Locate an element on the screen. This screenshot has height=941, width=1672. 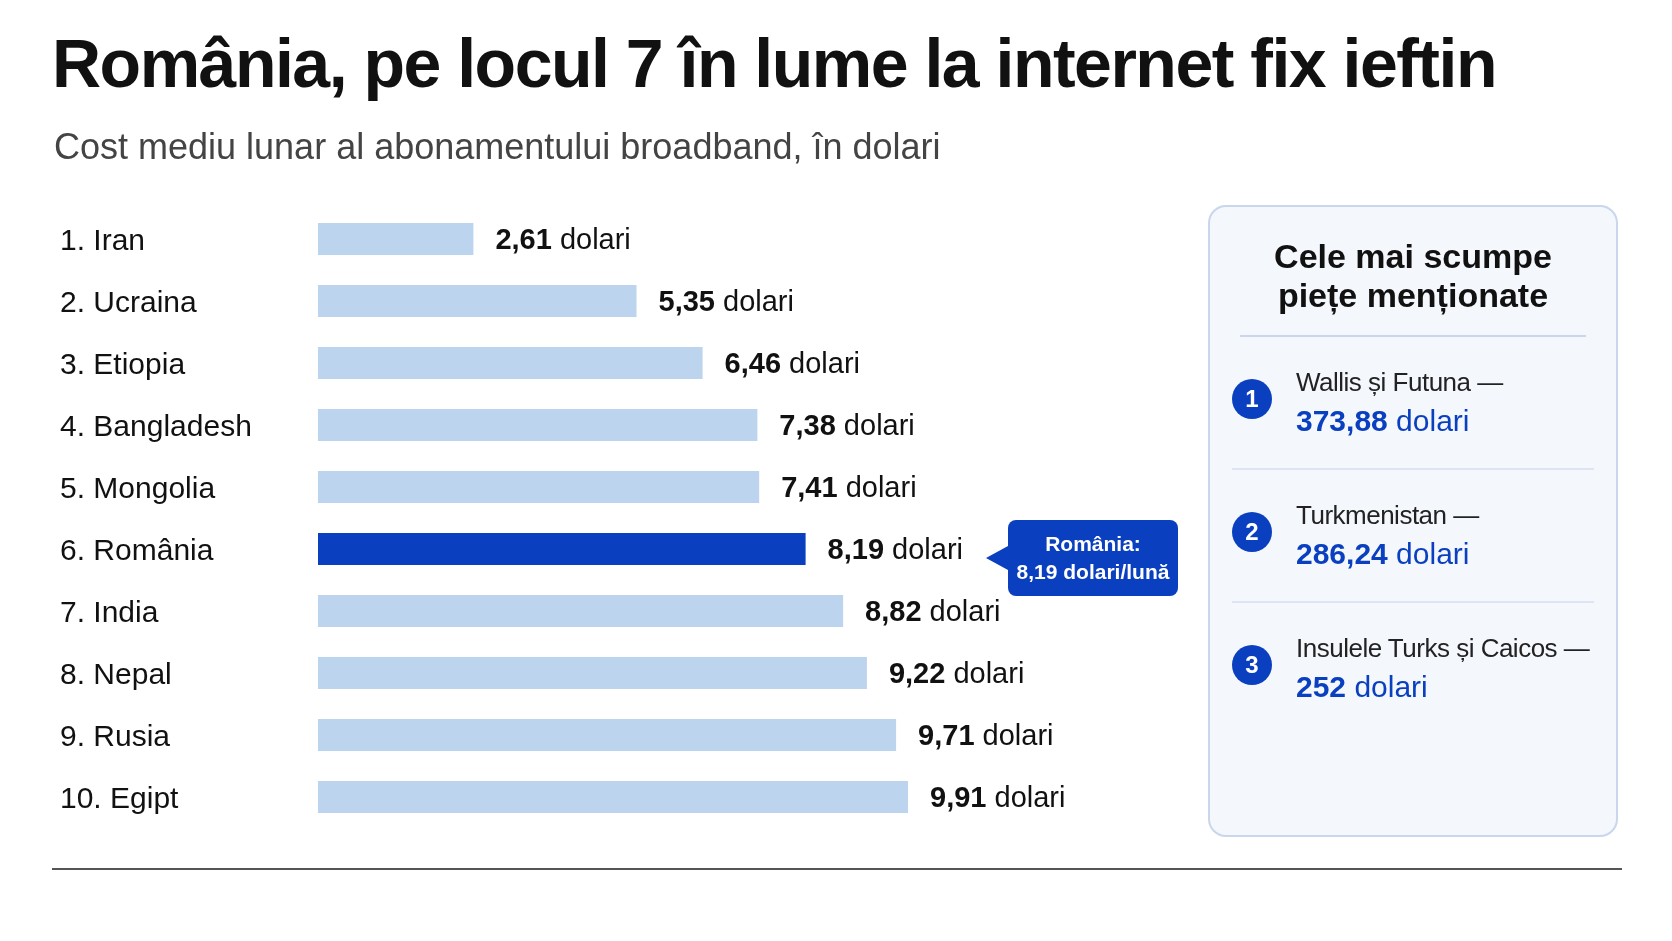
text: Turkmenistan — is located at coordinates (1387, 515).